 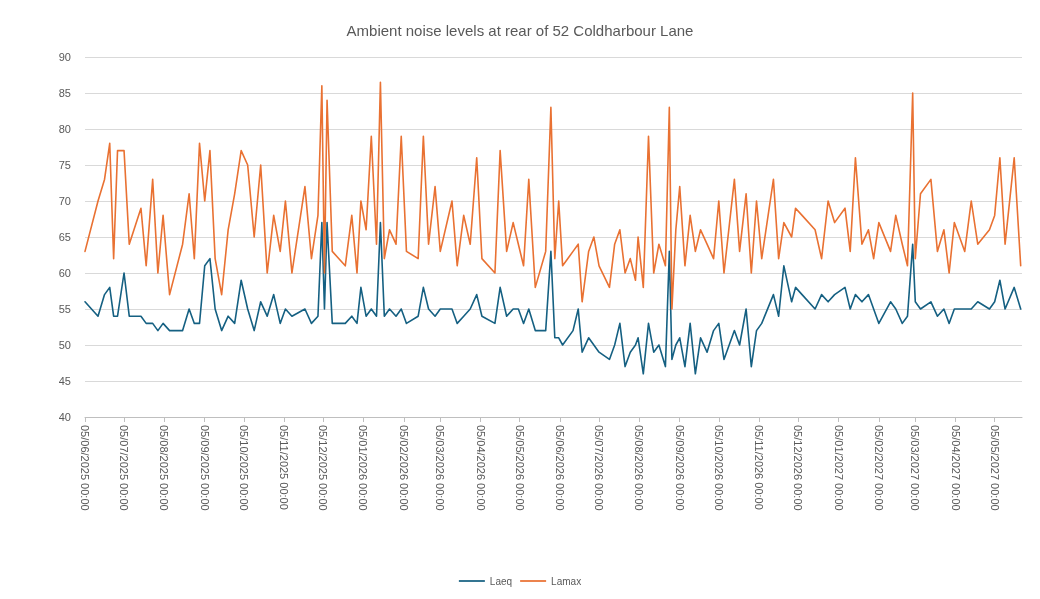 I want to click on x-tick-label: 05/08/2025 00:00, so click(x=164, y=468).